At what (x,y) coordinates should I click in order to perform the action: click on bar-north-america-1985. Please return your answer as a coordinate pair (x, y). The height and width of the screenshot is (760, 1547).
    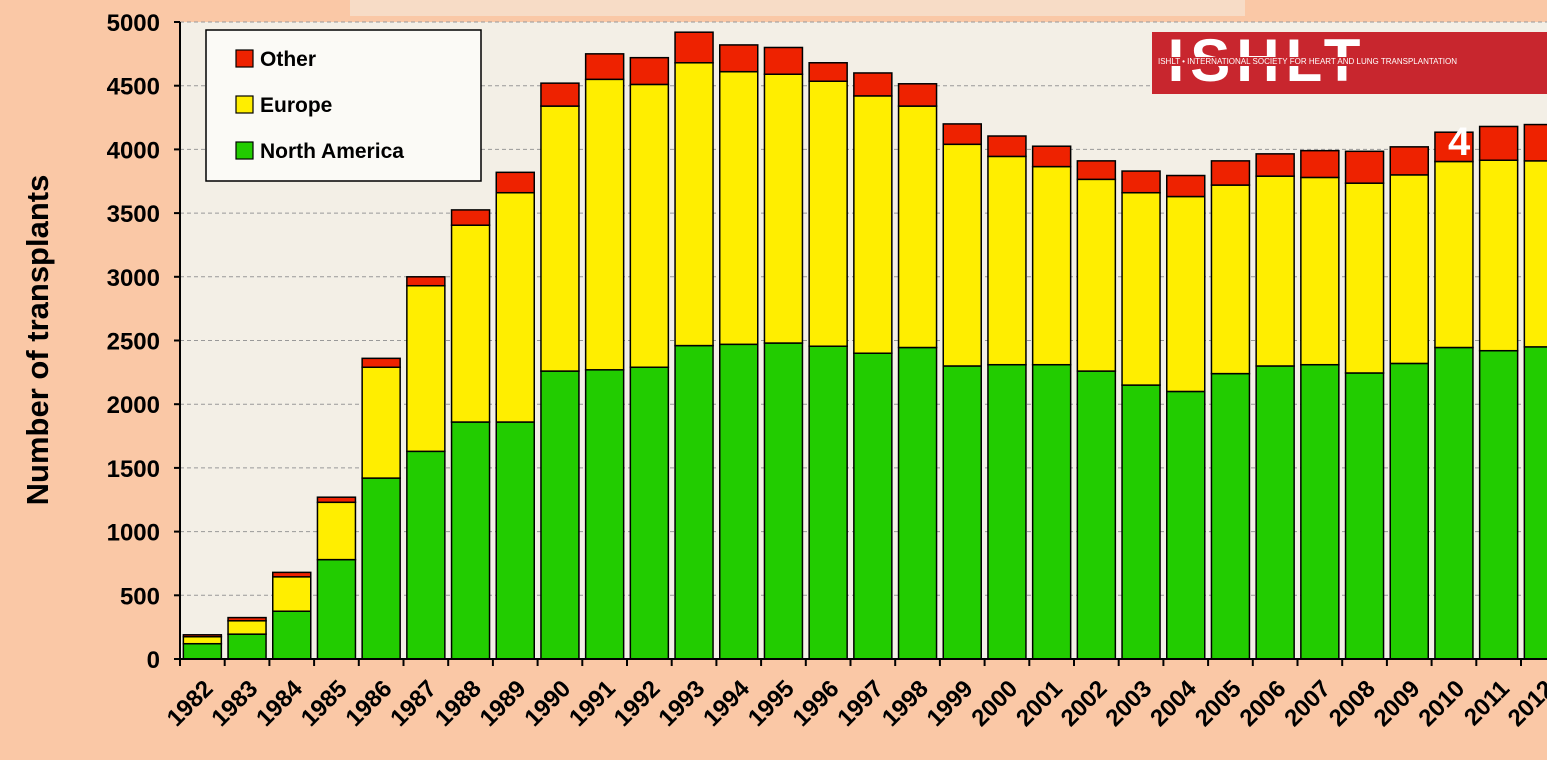
    Looking at the image, I should click on (336, 609).